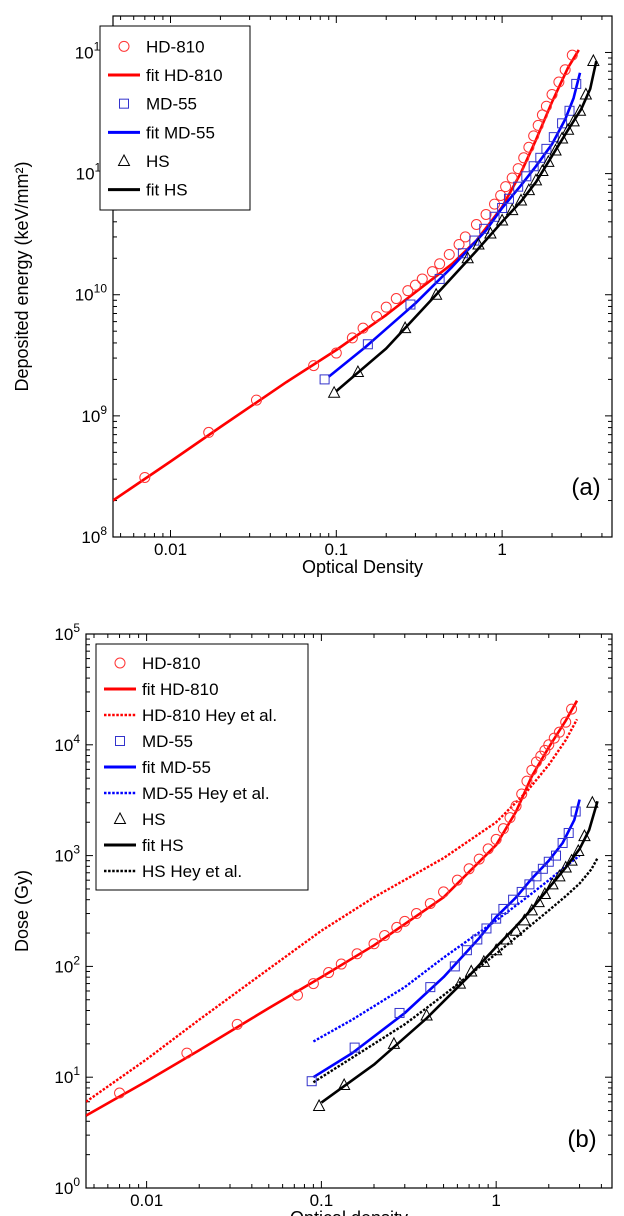 This screenshot has width=624, height=1216. What do you see at coordinates (76, 1182) in the screenshot?
I see `y-tick-exp-b: 0` at bounding box center [76, 1182].